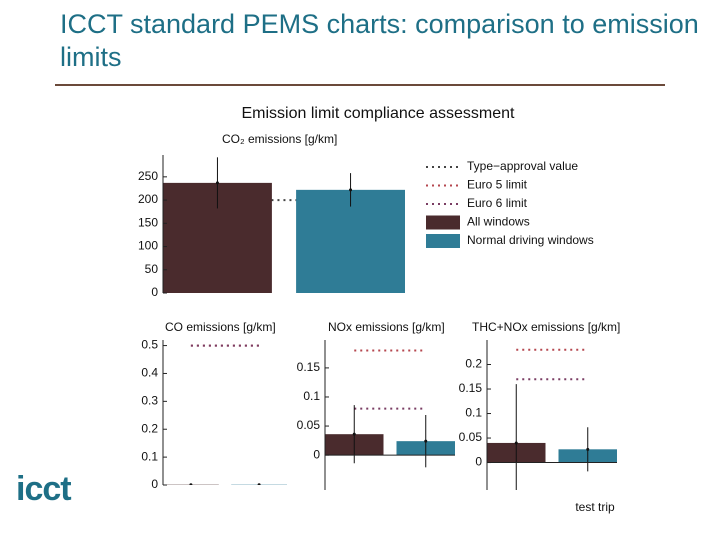 The image size is (720, 540). I want to click on title-rule, so click(360, 85).